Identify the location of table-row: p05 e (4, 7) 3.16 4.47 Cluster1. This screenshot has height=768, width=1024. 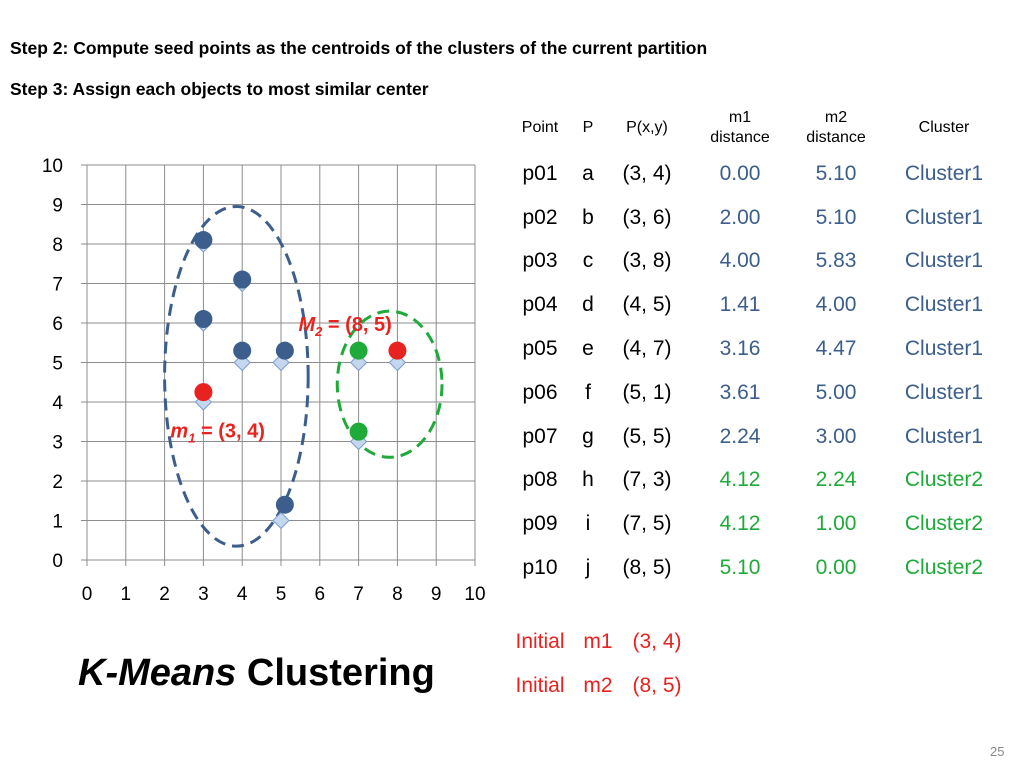
(755, 349).